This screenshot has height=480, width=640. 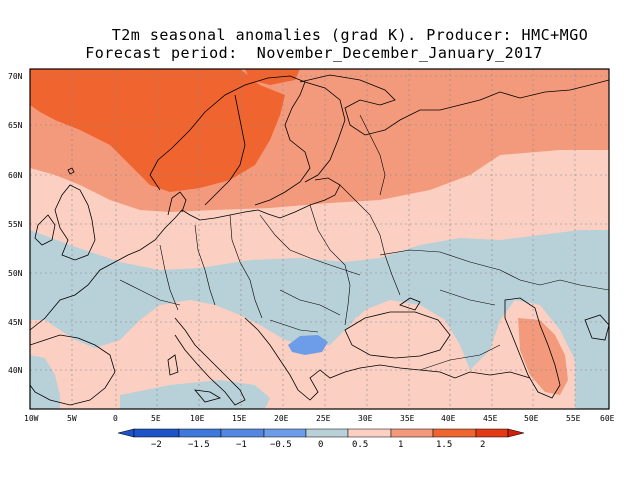 I want to click on colorbar-arrow-right, so click(x=516, y=433).